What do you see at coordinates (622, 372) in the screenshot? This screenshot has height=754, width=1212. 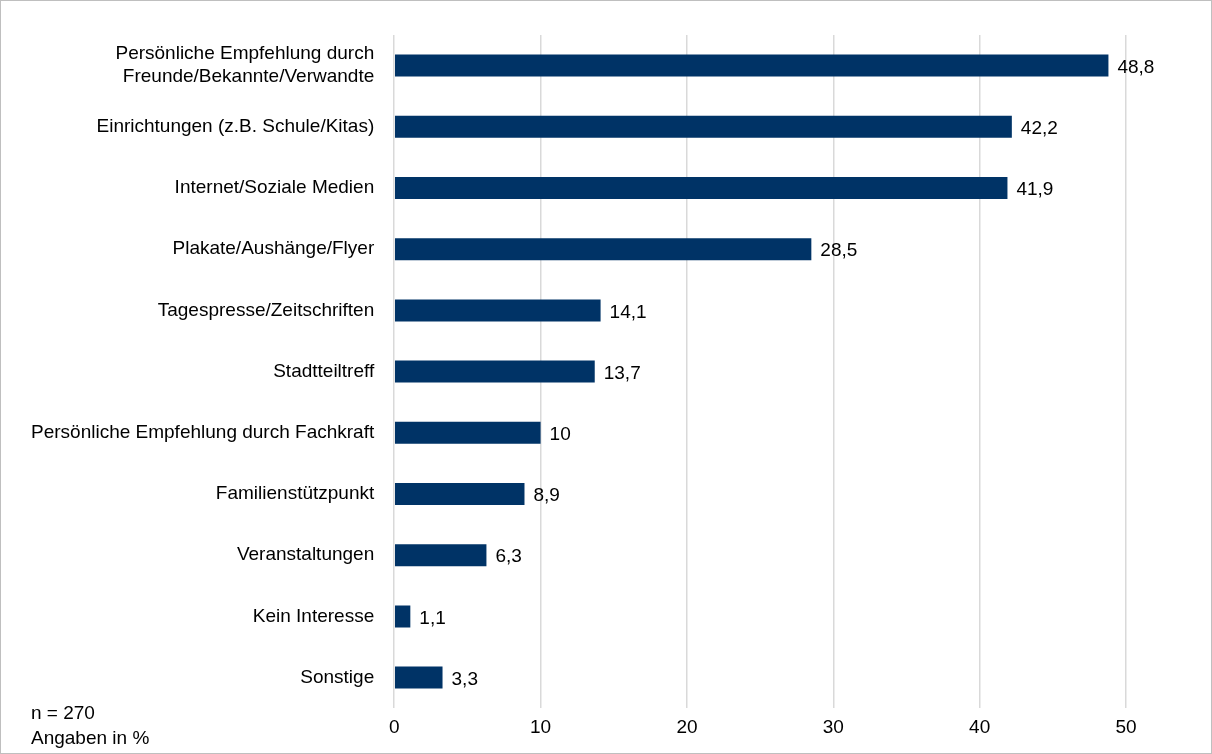 I see `data-label: 13,7` at bounding box center [622, 372].